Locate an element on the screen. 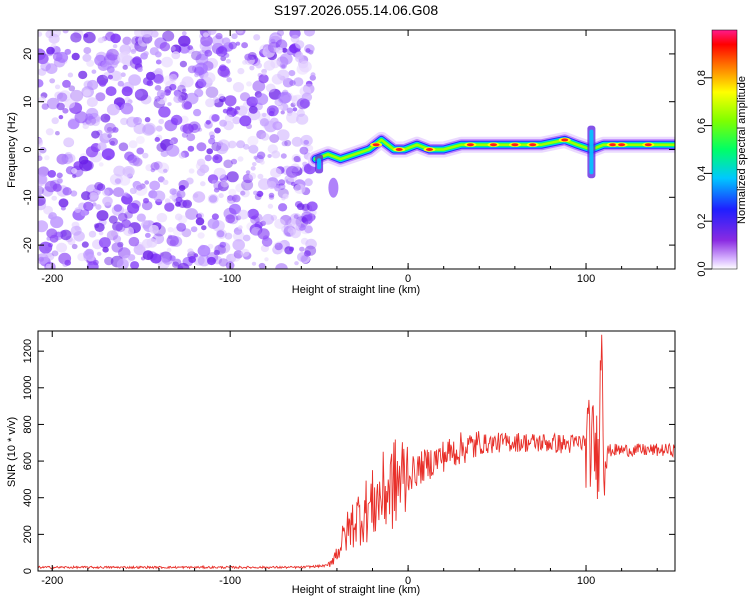  colorbar-tick-label: 0.0 is located at coordinates (702, 268).